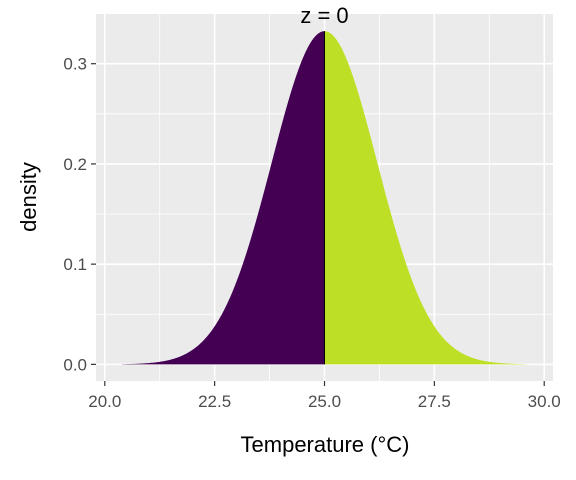 This screenshot has height=480, width=576. What do you see at coordinates (75, 164) in the screenshot?
I see `y-tick-label: 0.2` at bounding box center [75, 164].